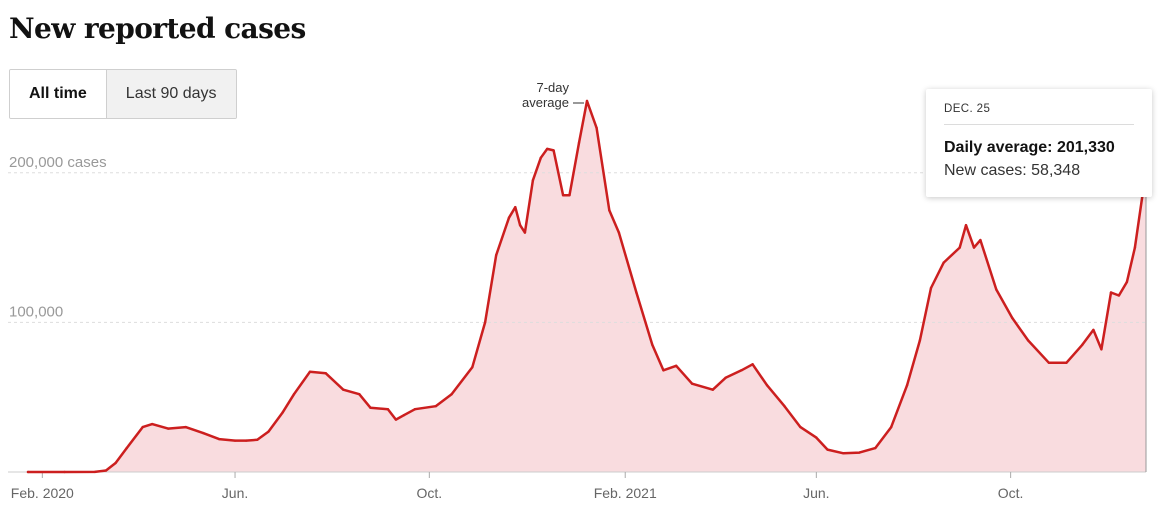 The width and height of the screenshot is (1167, 516). What do you see at coordinates (429, 493) in the screenshot?
I see `x-tick-label-2: Oct.` at bounding box center [429, 493].